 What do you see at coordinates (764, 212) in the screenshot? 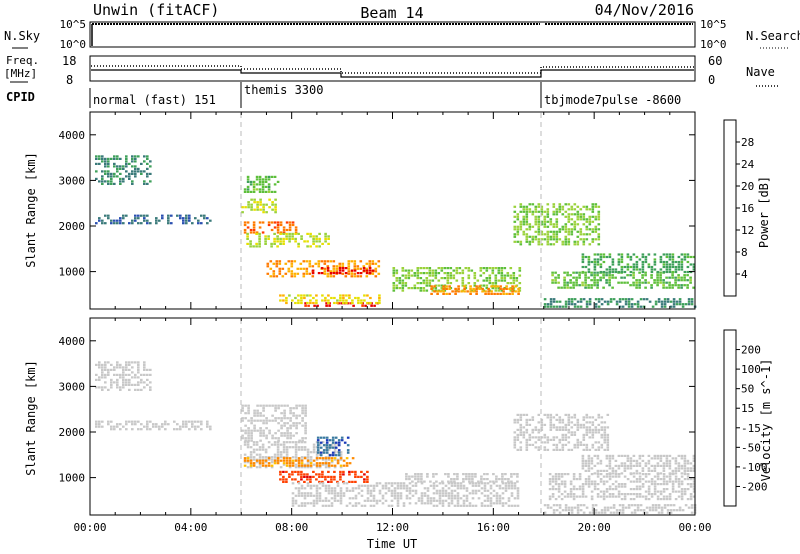
I see `power-colorbar-label: Power [dB]` at bounding box center [764, 212].